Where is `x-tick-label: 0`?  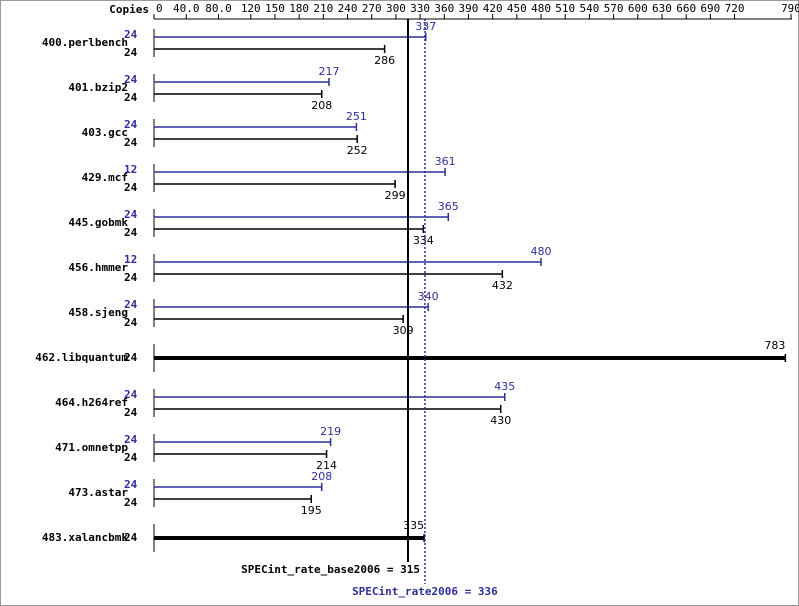 x-tick-label: 0 is located at coordinates (159, 8).